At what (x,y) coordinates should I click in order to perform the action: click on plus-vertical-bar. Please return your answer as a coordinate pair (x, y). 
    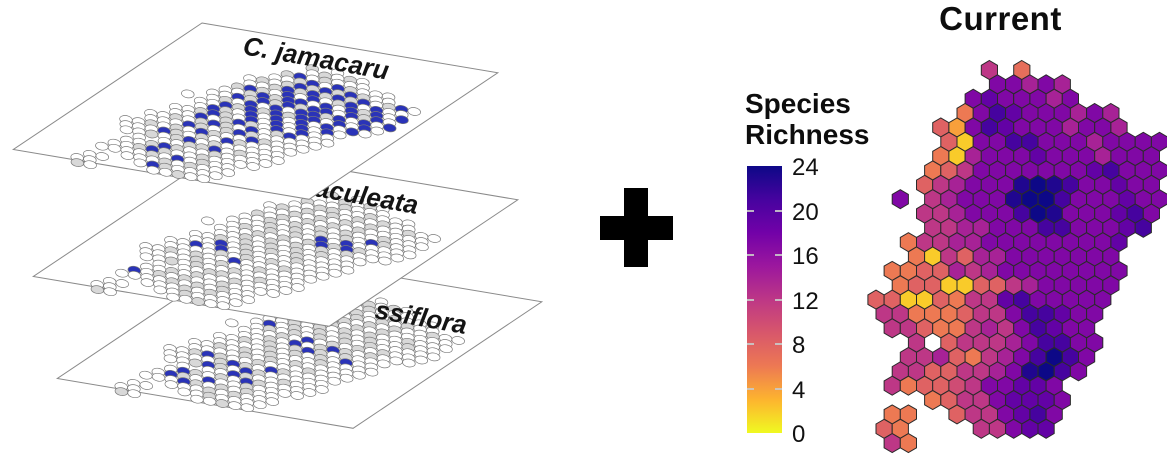
    Looking at the image, I should click on (636, 227).